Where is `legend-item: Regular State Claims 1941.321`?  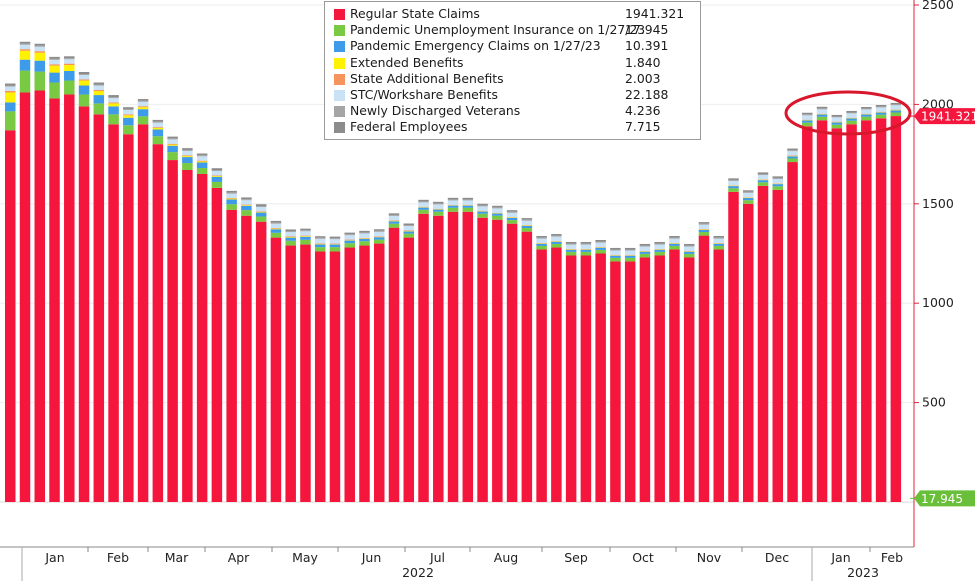
legend-item: Regular State Claims 1941.321 is located at coordinates (512, 14).